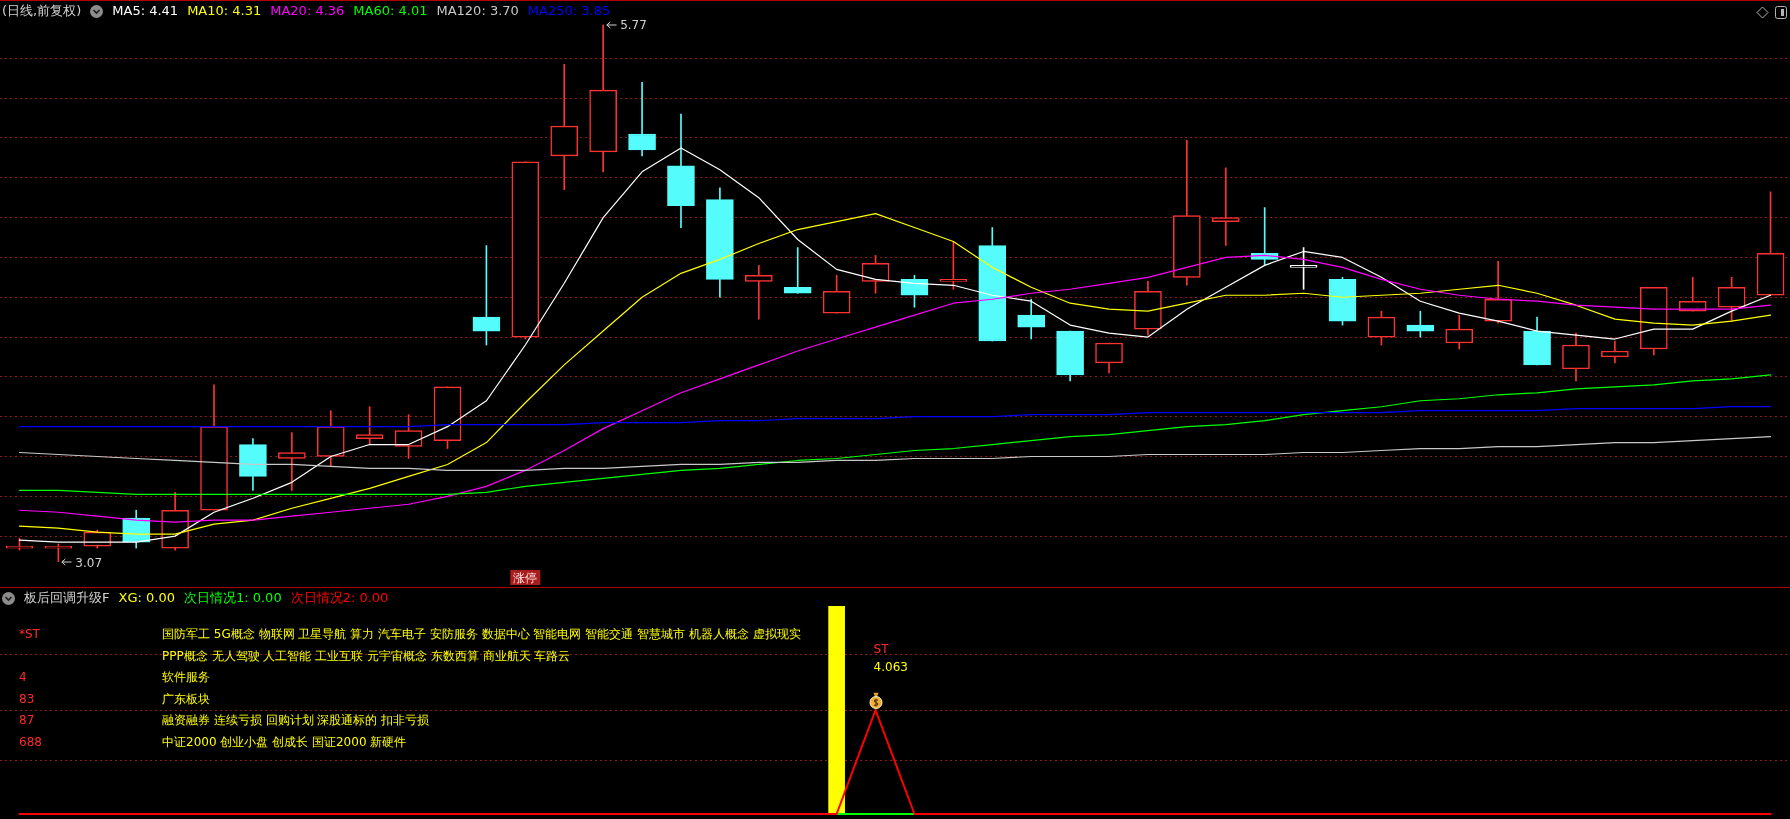 The width and height of the screenshot is (1790, 819). I want to click on annotation: 5.77, so click(633, 25).